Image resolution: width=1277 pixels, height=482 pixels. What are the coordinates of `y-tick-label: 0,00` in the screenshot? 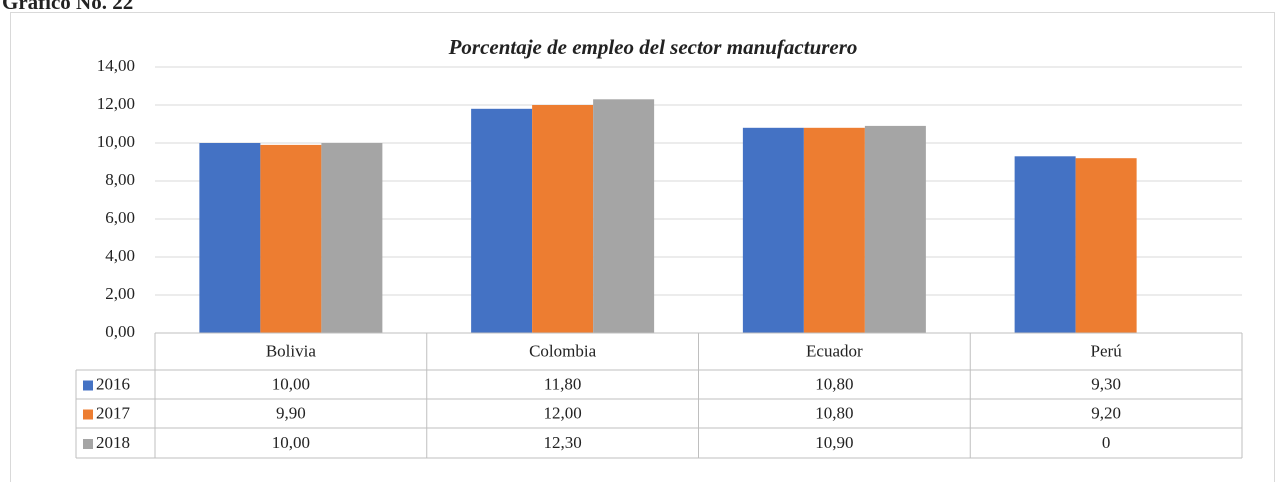 It's located at (120, 331).